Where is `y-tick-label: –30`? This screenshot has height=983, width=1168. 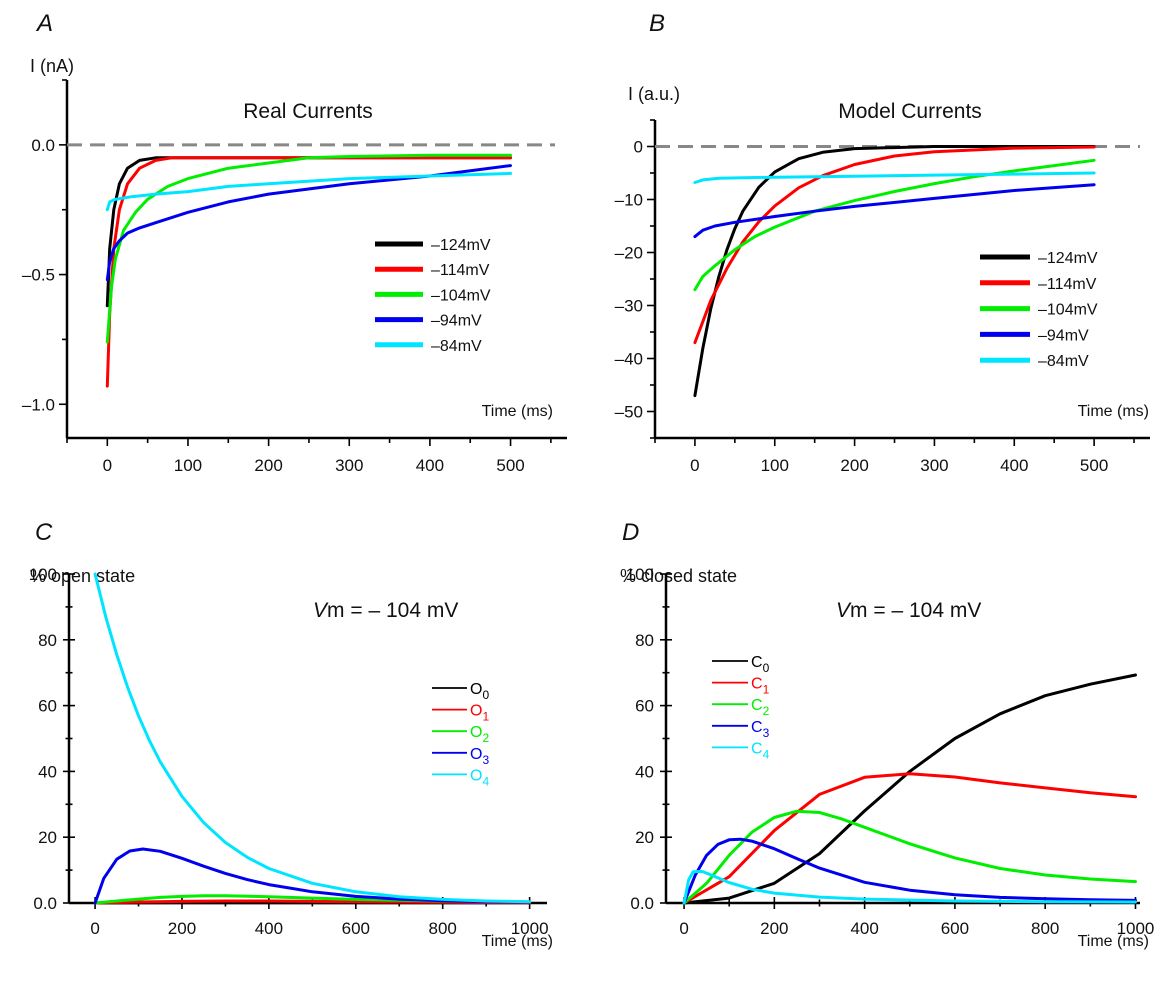 y-tick-label: –30 is located at coordinates (629, 306).